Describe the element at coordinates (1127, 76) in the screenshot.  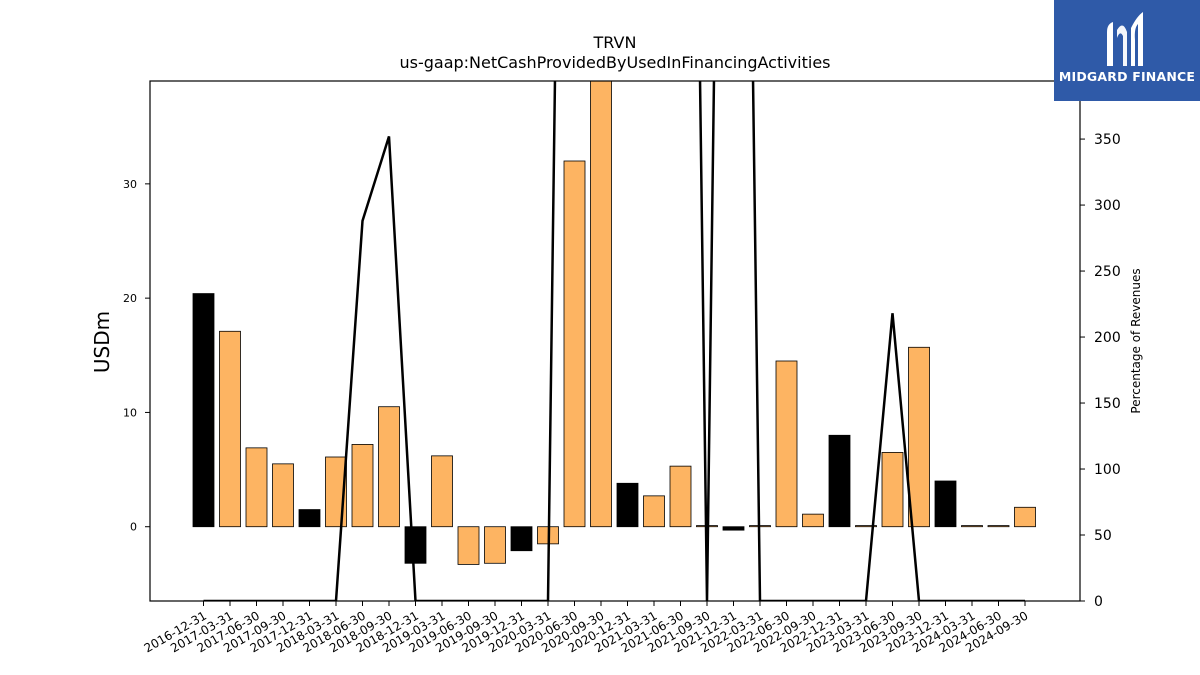
I see `logo-text: MIDGARD FINANCE` at that location.